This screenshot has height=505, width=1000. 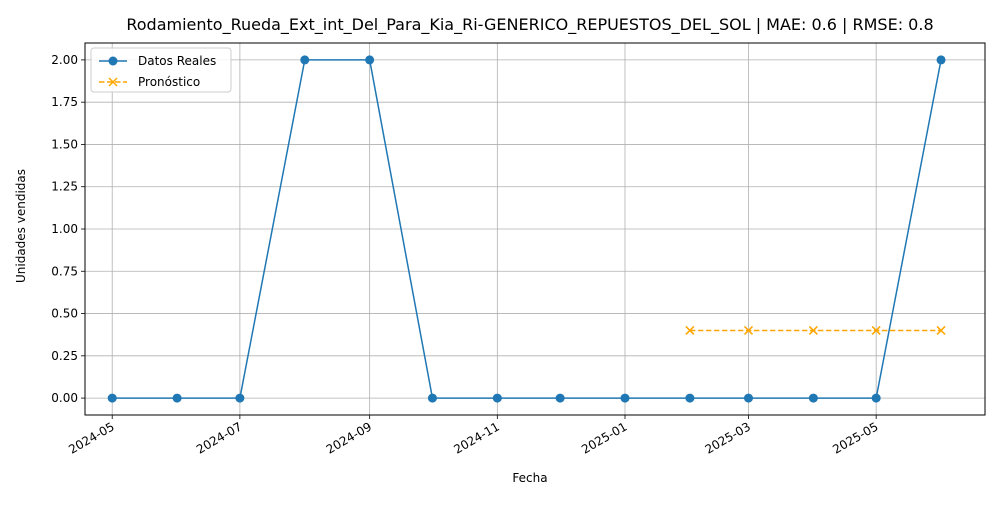 I want to click on x-tick-label: 2024-11, so click(x=476, y=437).